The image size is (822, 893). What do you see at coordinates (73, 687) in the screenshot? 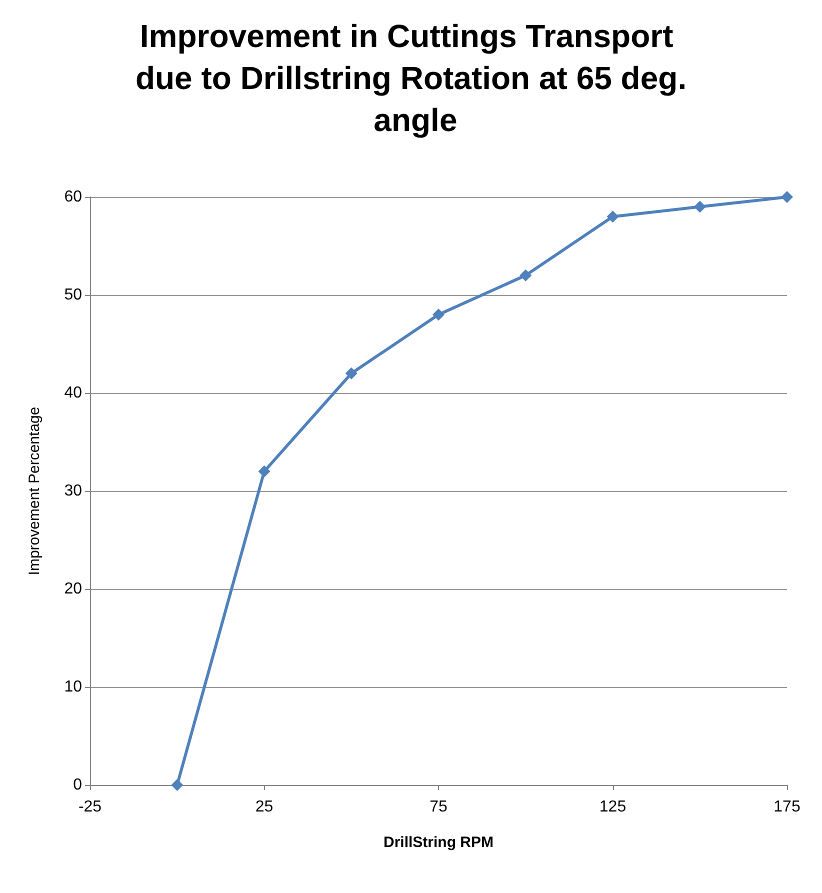
I see `y-tick-label: 10` at bounding box center [73, 687].